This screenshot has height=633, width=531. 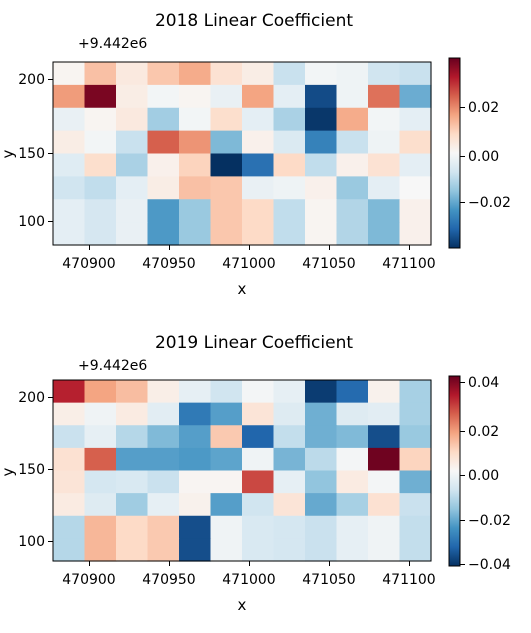 What do you see at coordinates (26, 470) in the screenshot?
I see `y-axis-2019: 100 150 200 y` at bounding box center [26, 470].